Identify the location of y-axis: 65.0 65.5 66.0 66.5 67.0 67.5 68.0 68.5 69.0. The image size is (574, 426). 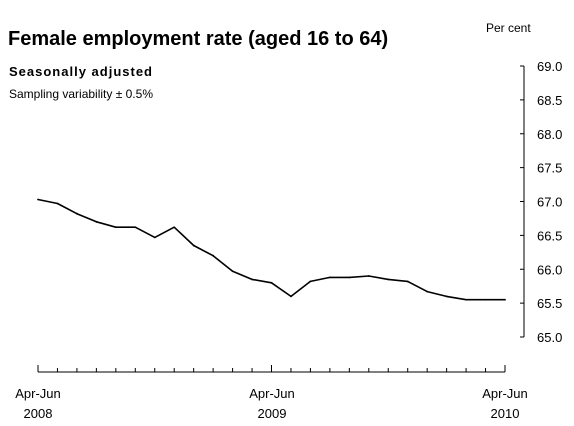
(541, 202).